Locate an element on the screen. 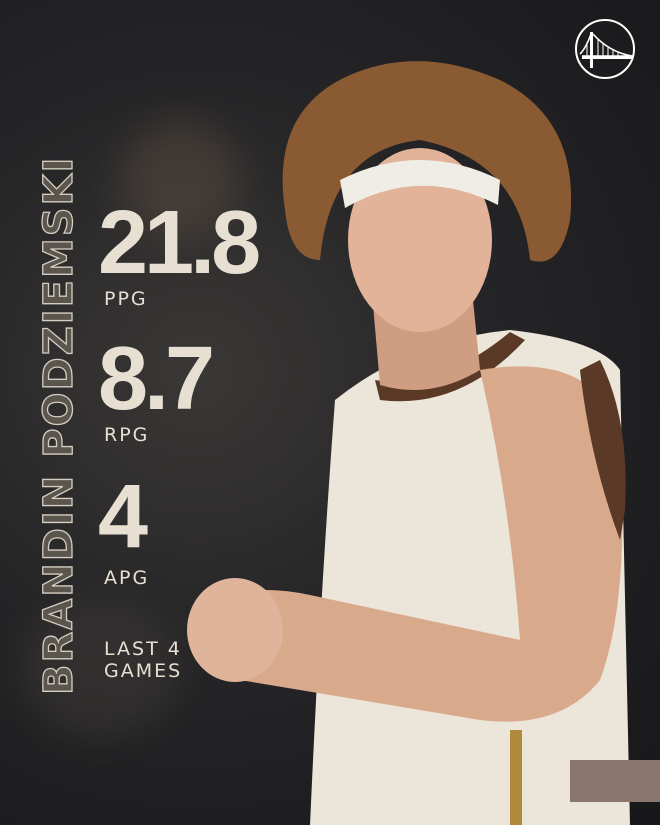 The width and height of the screenshot is (660, 825). rpg-value: 8.7 is located at coordinates (156, 379).